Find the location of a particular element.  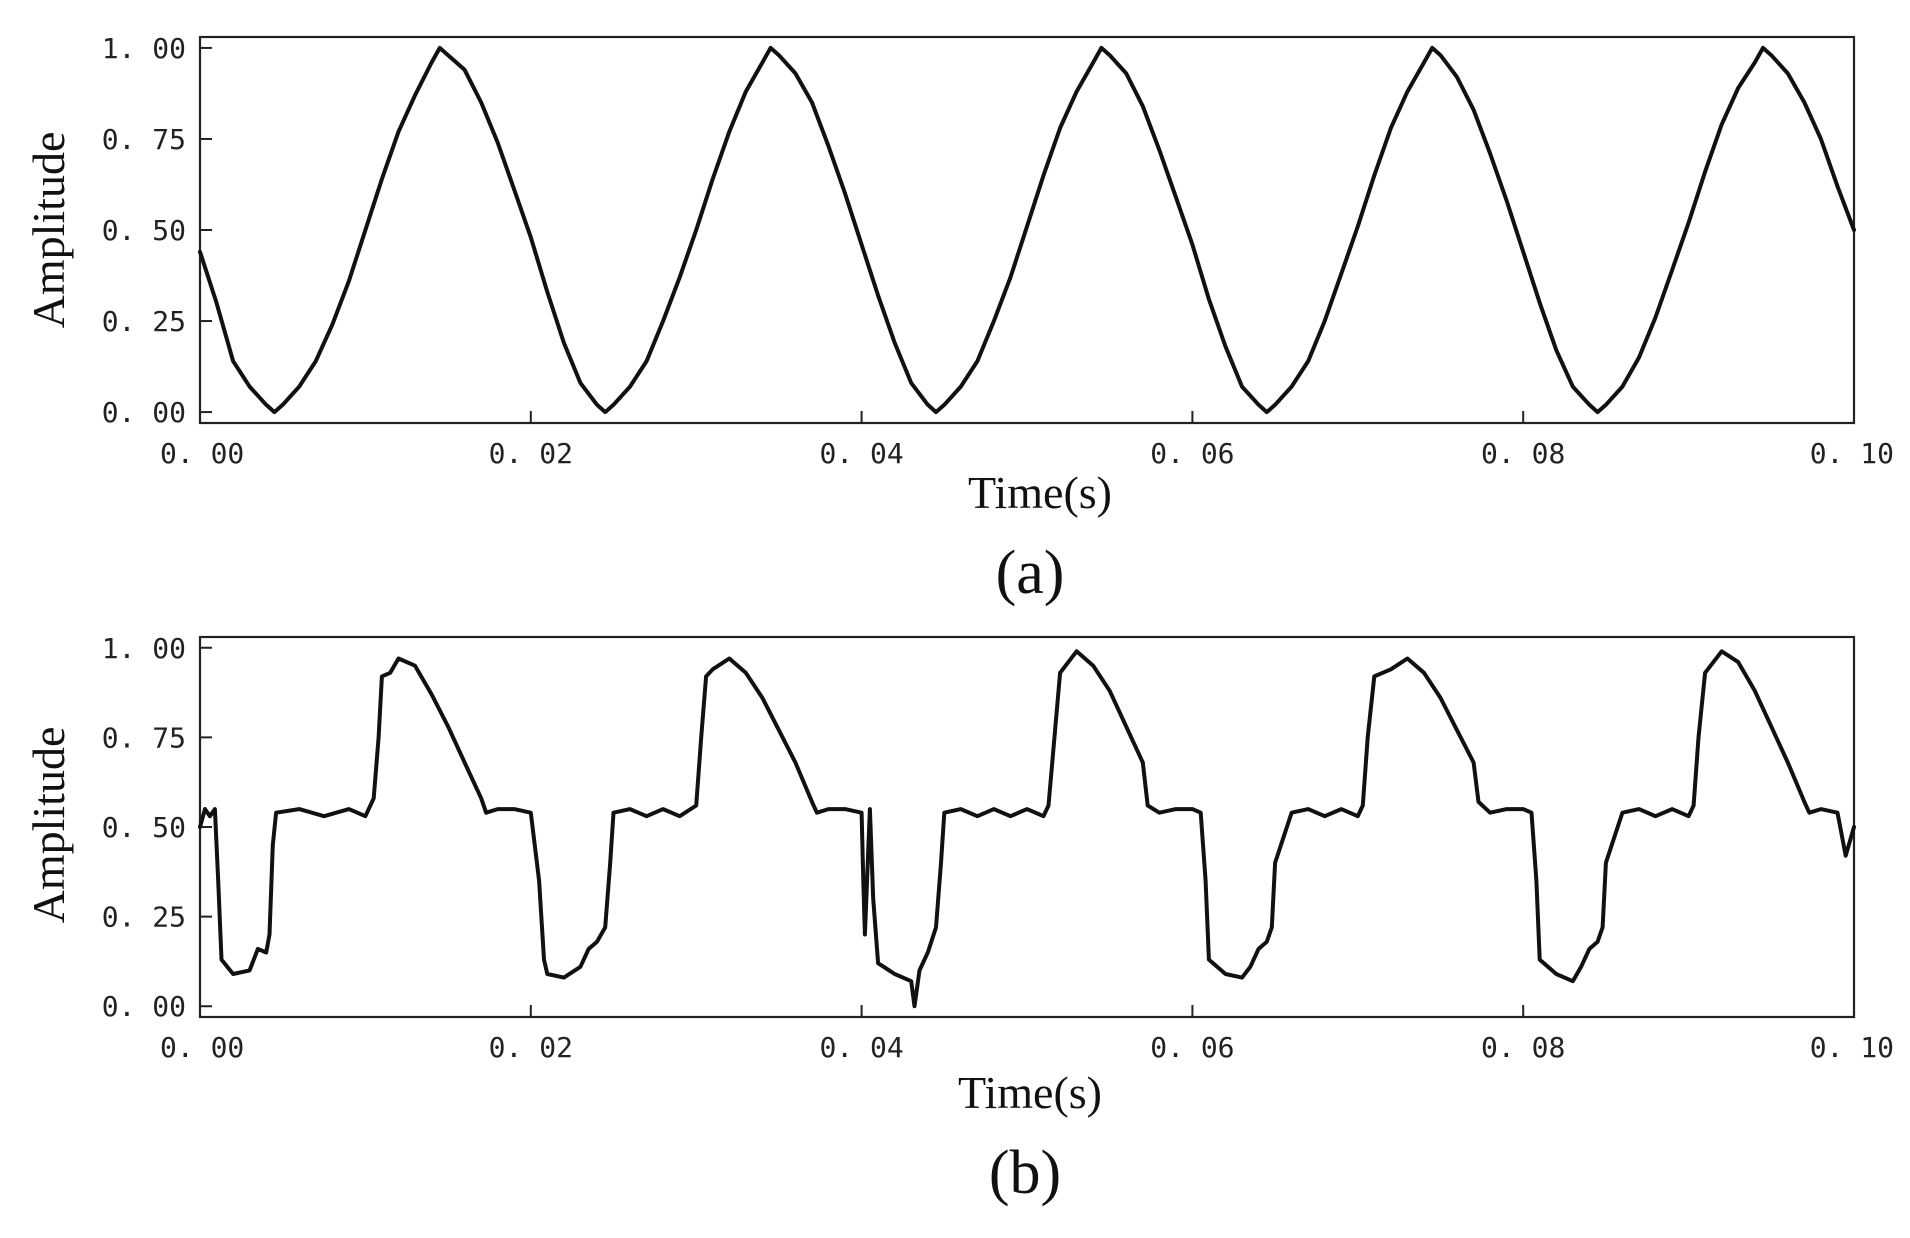

panel-label-b: (b) is located at coordinates (1025, 1173).